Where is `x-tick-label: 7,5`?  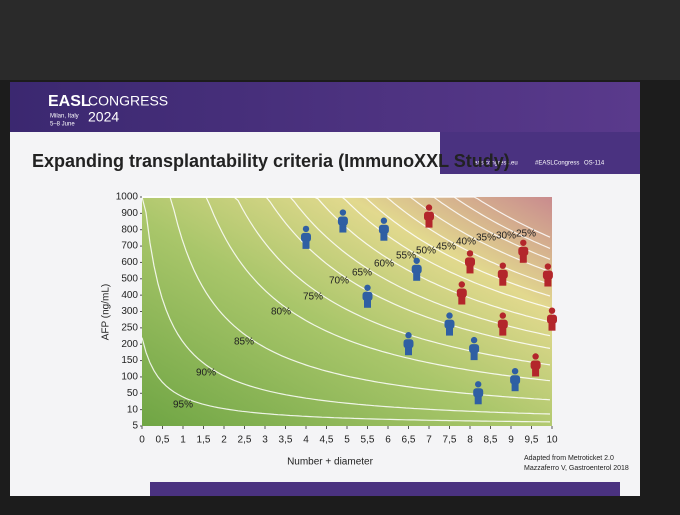
x-tick-label: 7,5 is located at coordinates (450, 440).